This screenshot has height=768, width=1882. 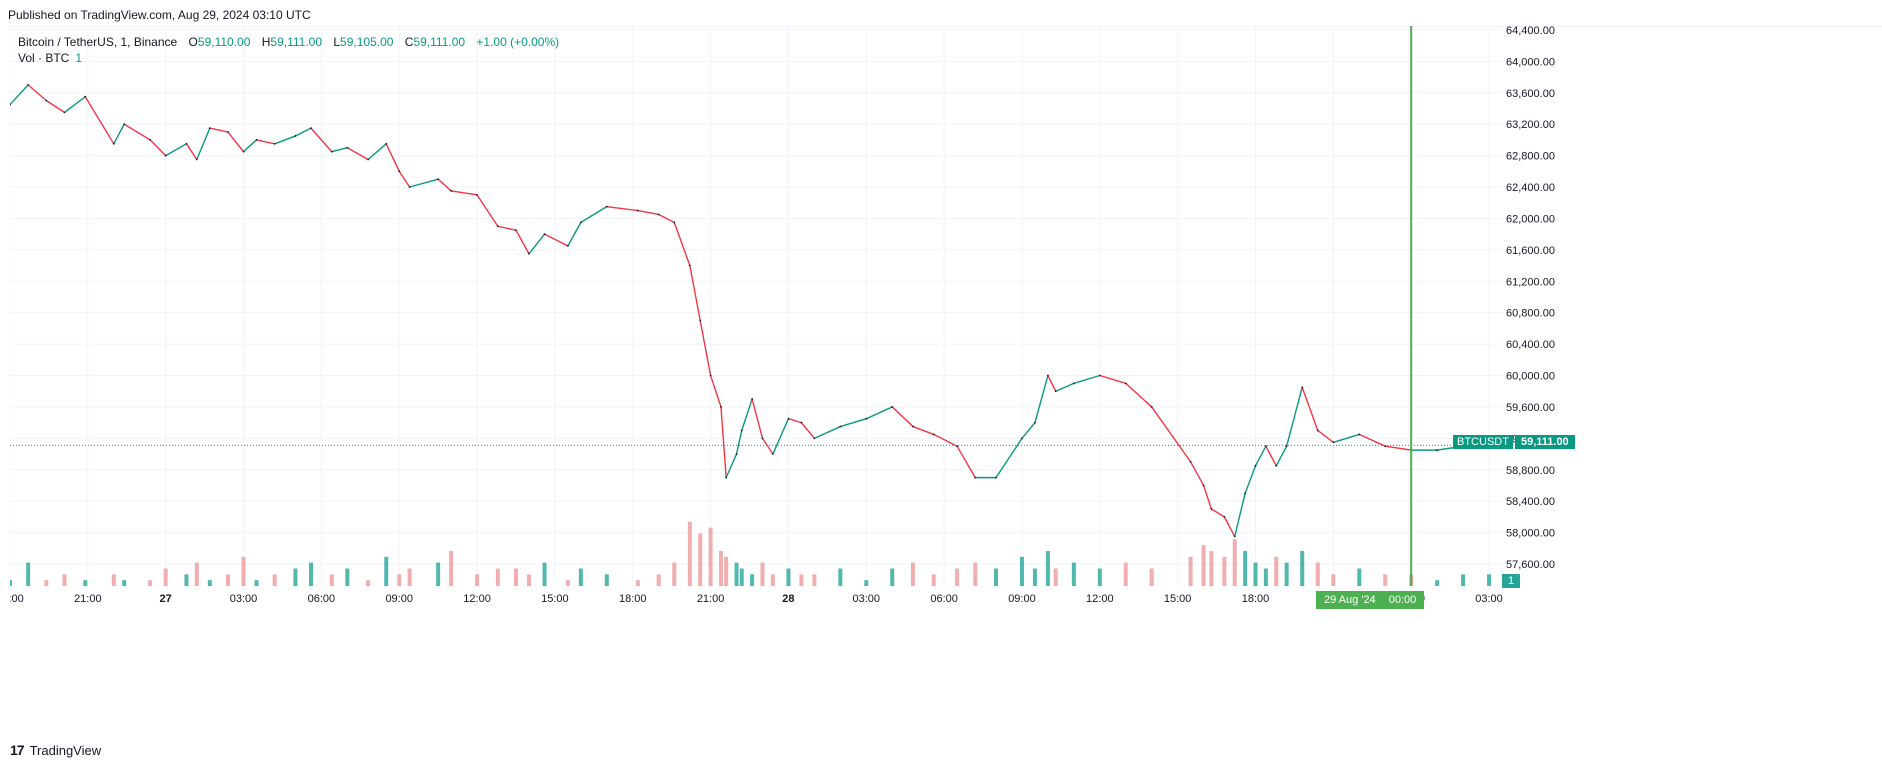 What do you see at coordinates (288, 58) in the screenshot?
I see `legend-volume-row: Vol · BTC 1` at bounding box center [288, 58].